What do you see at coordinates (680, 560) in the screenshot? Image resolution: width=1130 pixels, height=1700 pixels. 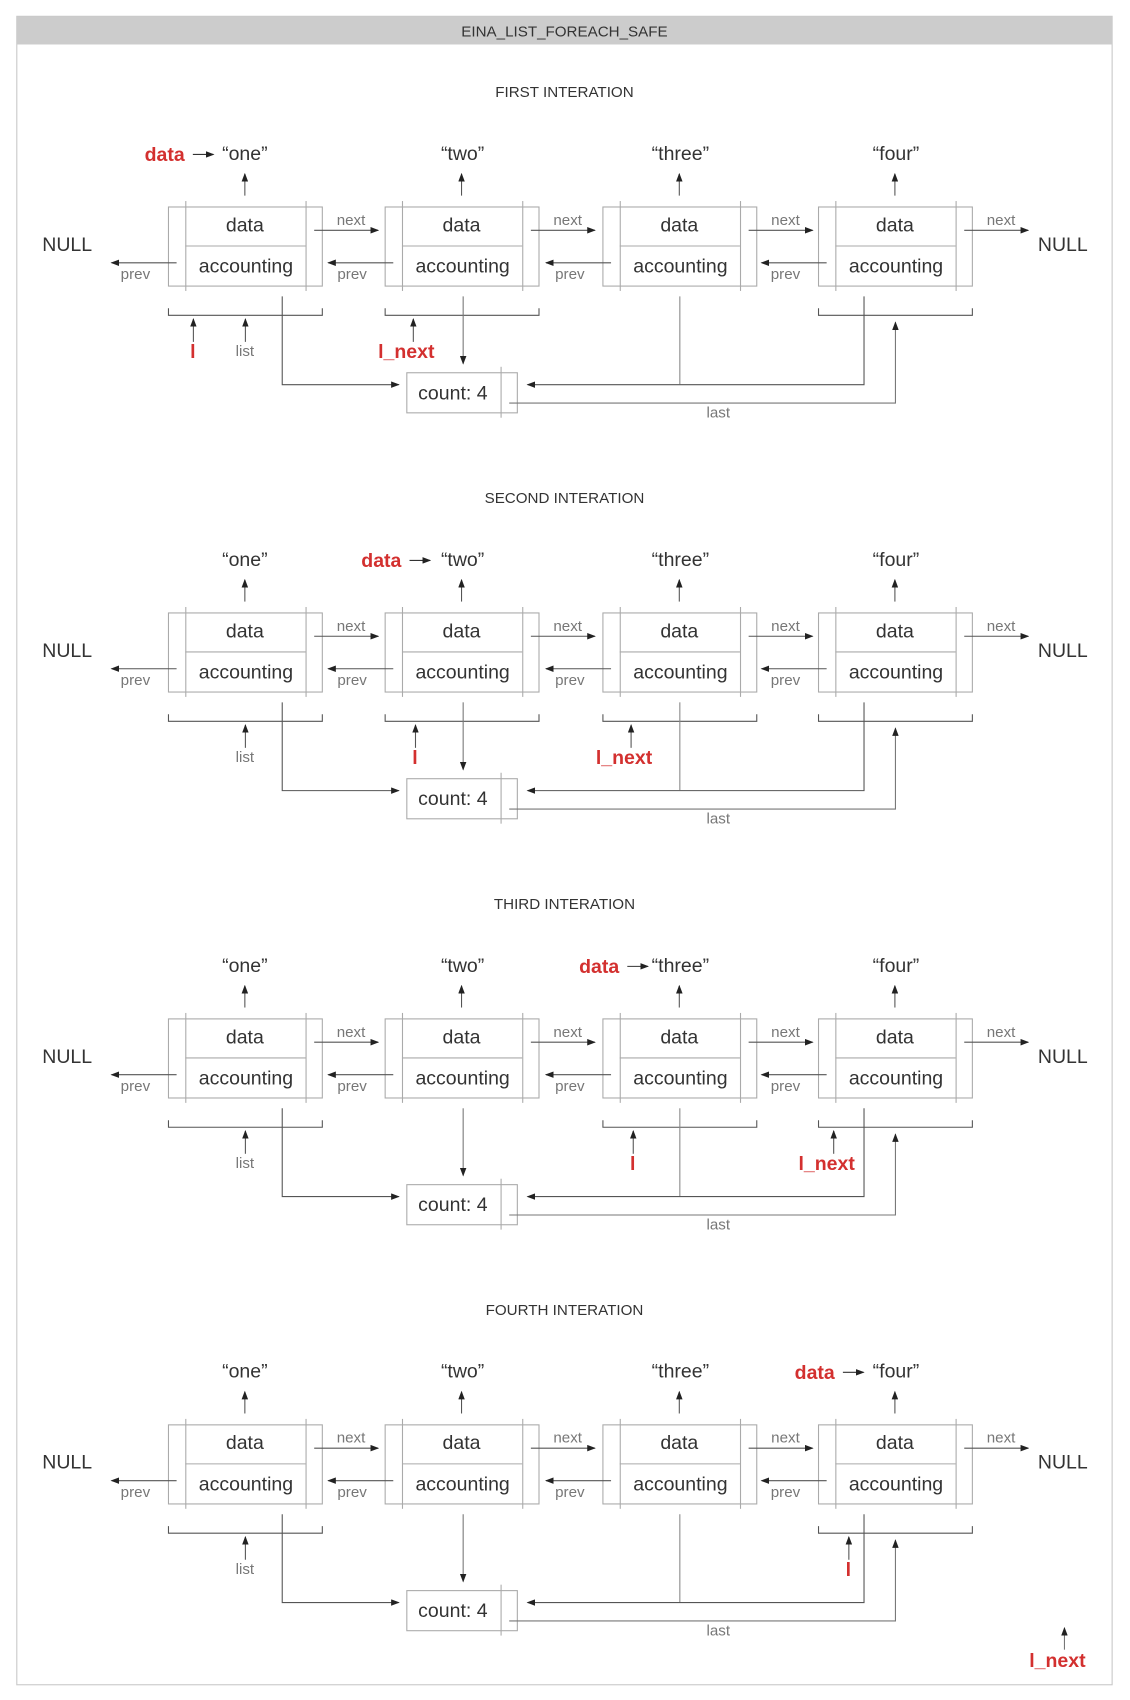 I see `node-value: “three”` at bounding box center [680, 560].